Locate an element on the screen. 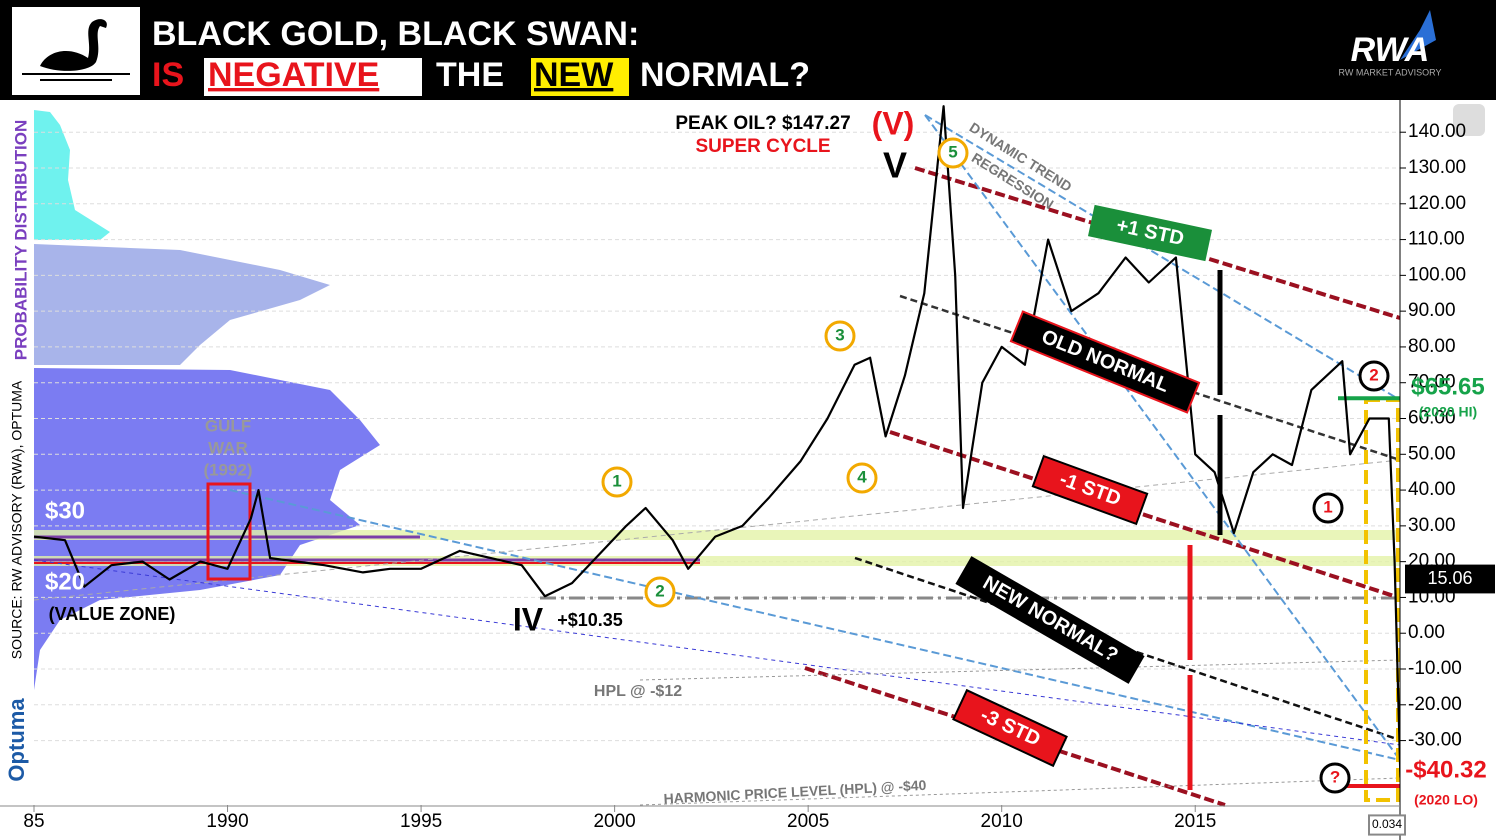  annotation-text: HPL @ -$12 is located at coordinates (638, 691).